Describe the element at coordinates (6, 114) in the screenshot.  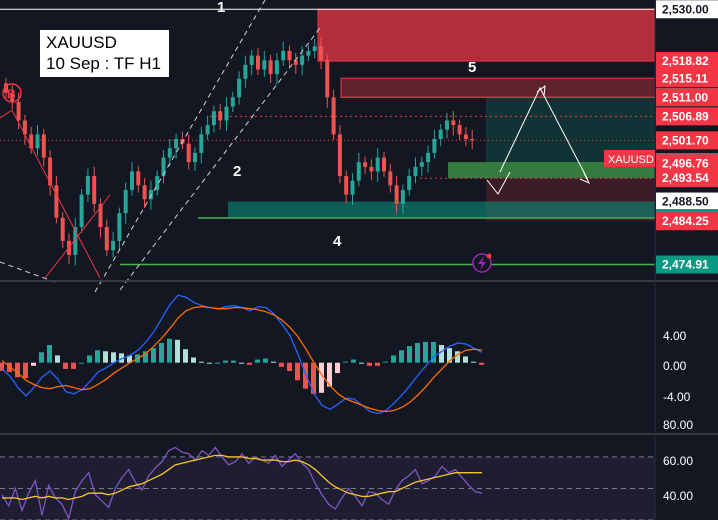
I see `b-line-a` at that location.